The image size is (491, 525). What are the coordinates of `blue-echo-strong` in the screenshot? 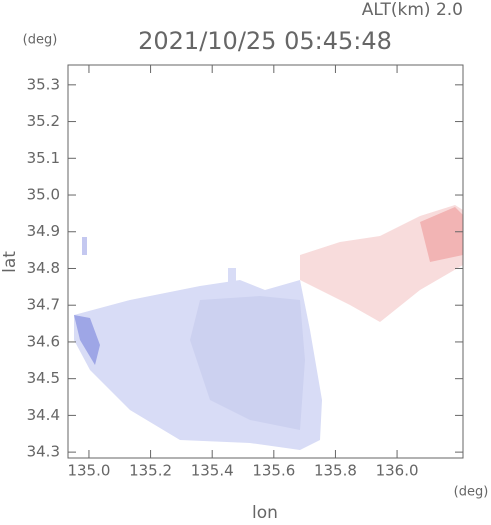 It's located at (87, 340).